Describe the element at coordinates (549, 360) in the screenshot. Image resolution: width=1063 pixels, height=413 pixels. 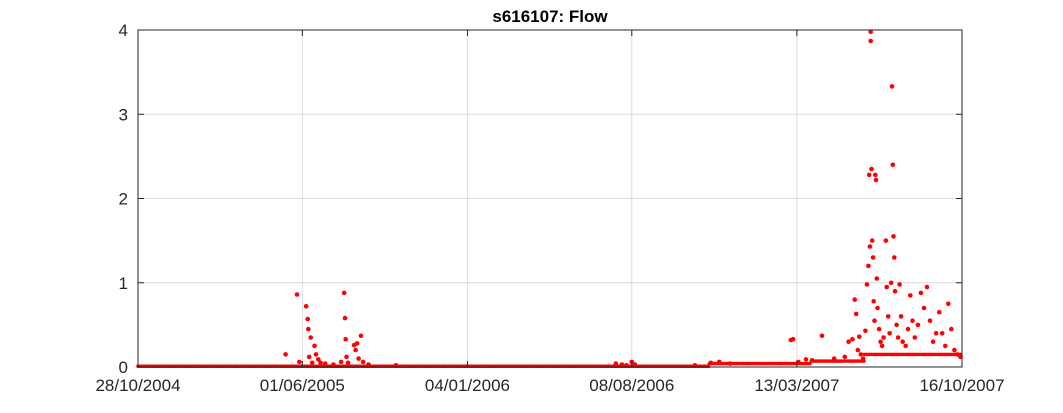
I see `baseline-points` at that location.